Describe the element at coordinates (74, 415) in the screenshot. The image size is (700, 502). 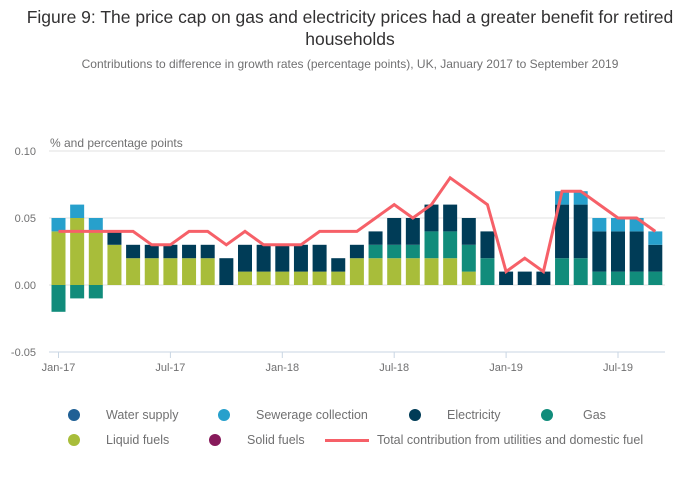
I see `legend-swatch-water-supply` at that location.